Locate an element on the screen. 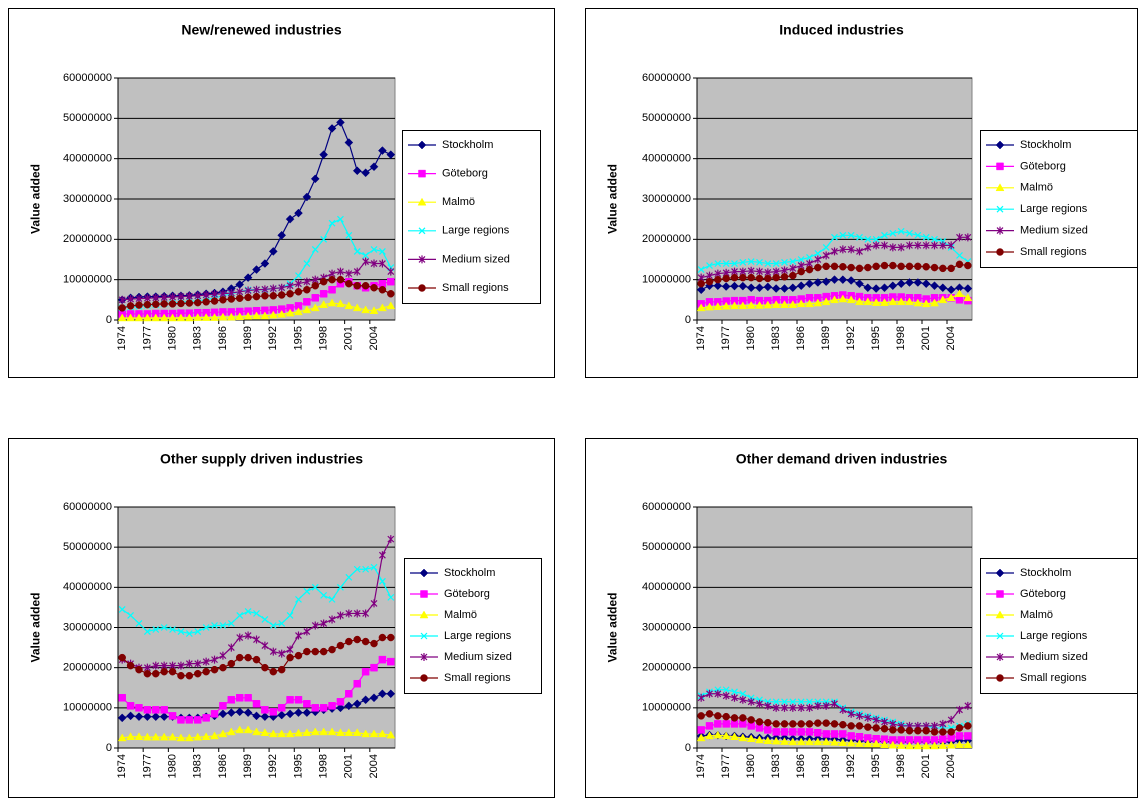  legend-box is located at coordinates (473, 626).